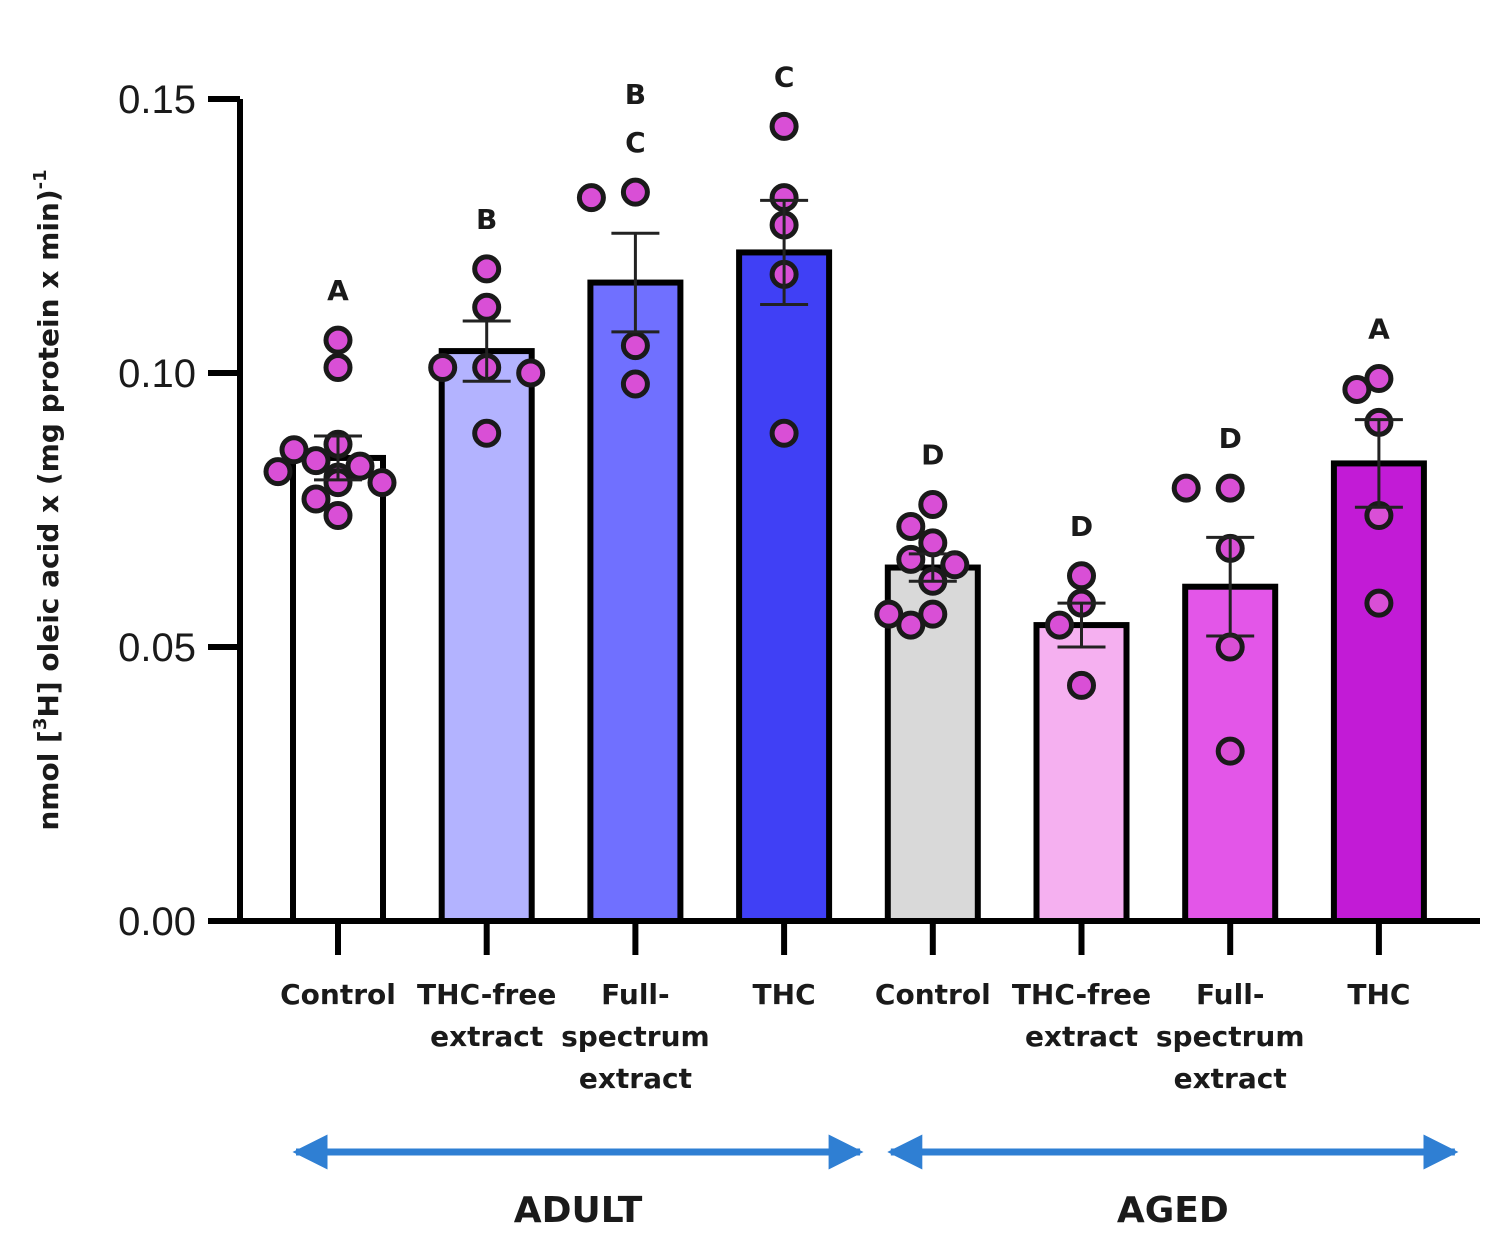 This screenshot has width=1499, height=1255. I want to click on y-axis-title-part: nmol [, so click(48, 780).